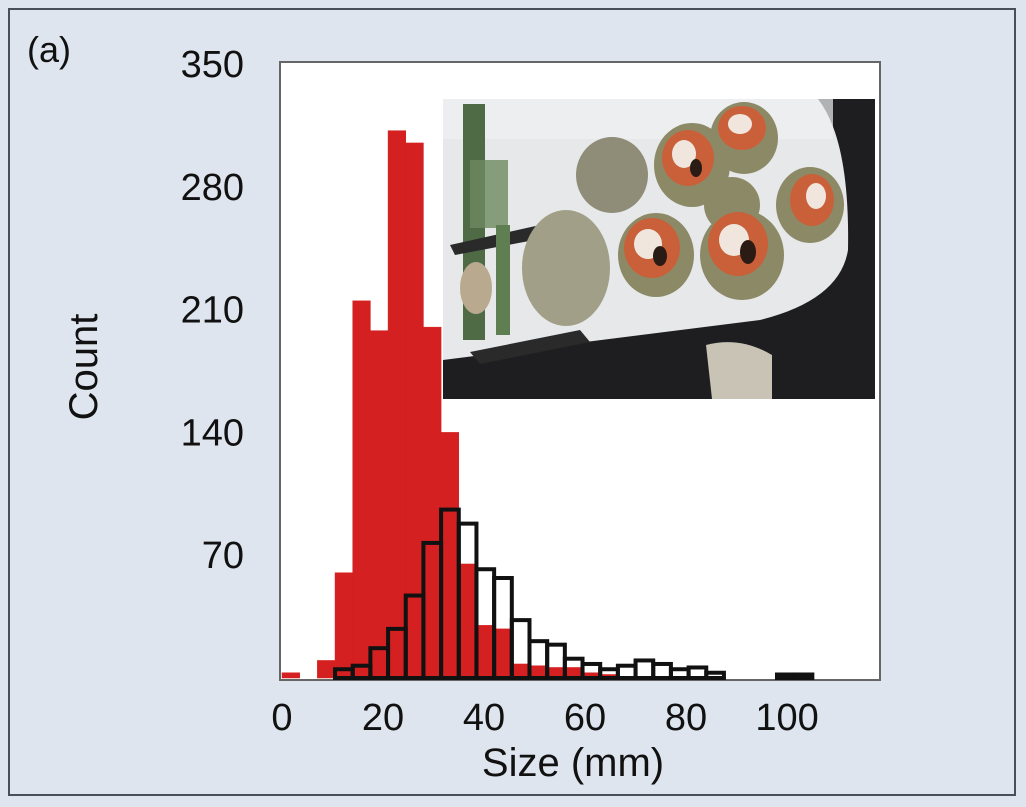 The width and height of the screenshot is (1026, 807). What do you see at coordinates (544, 718) in the screenshot?
I see `x-tick-labels: 0 20 40 60 80 100` at bounding box center [544, 718].